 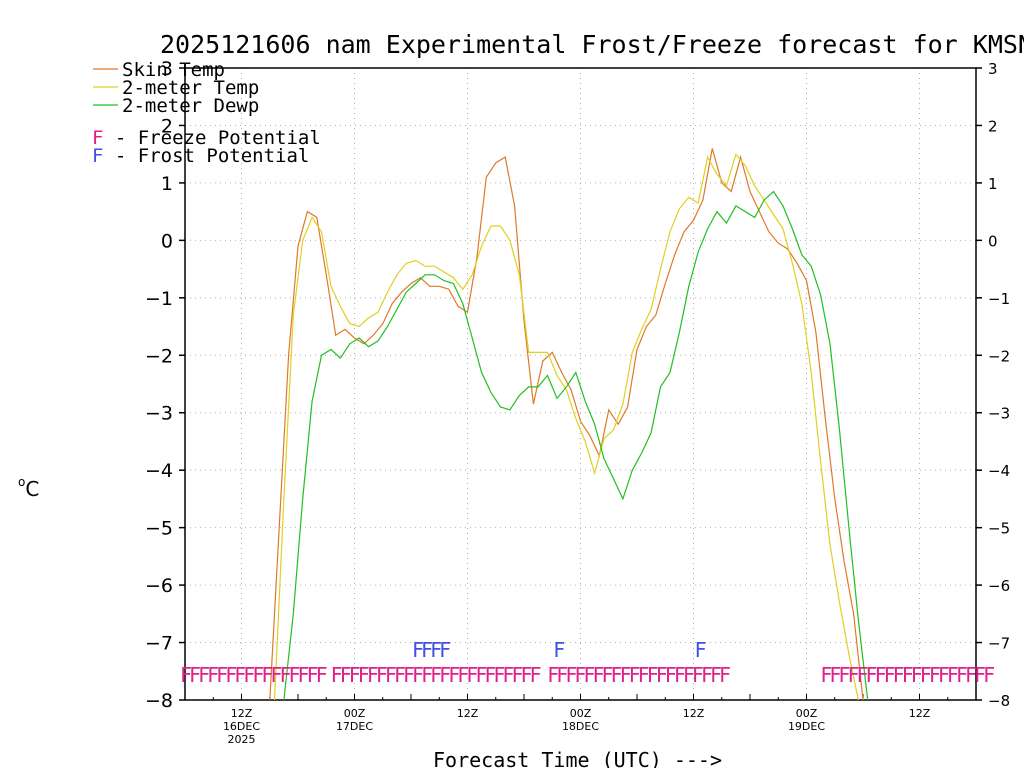 I want to click on y-tick-label-left: 3, so click(x=167, y=69).